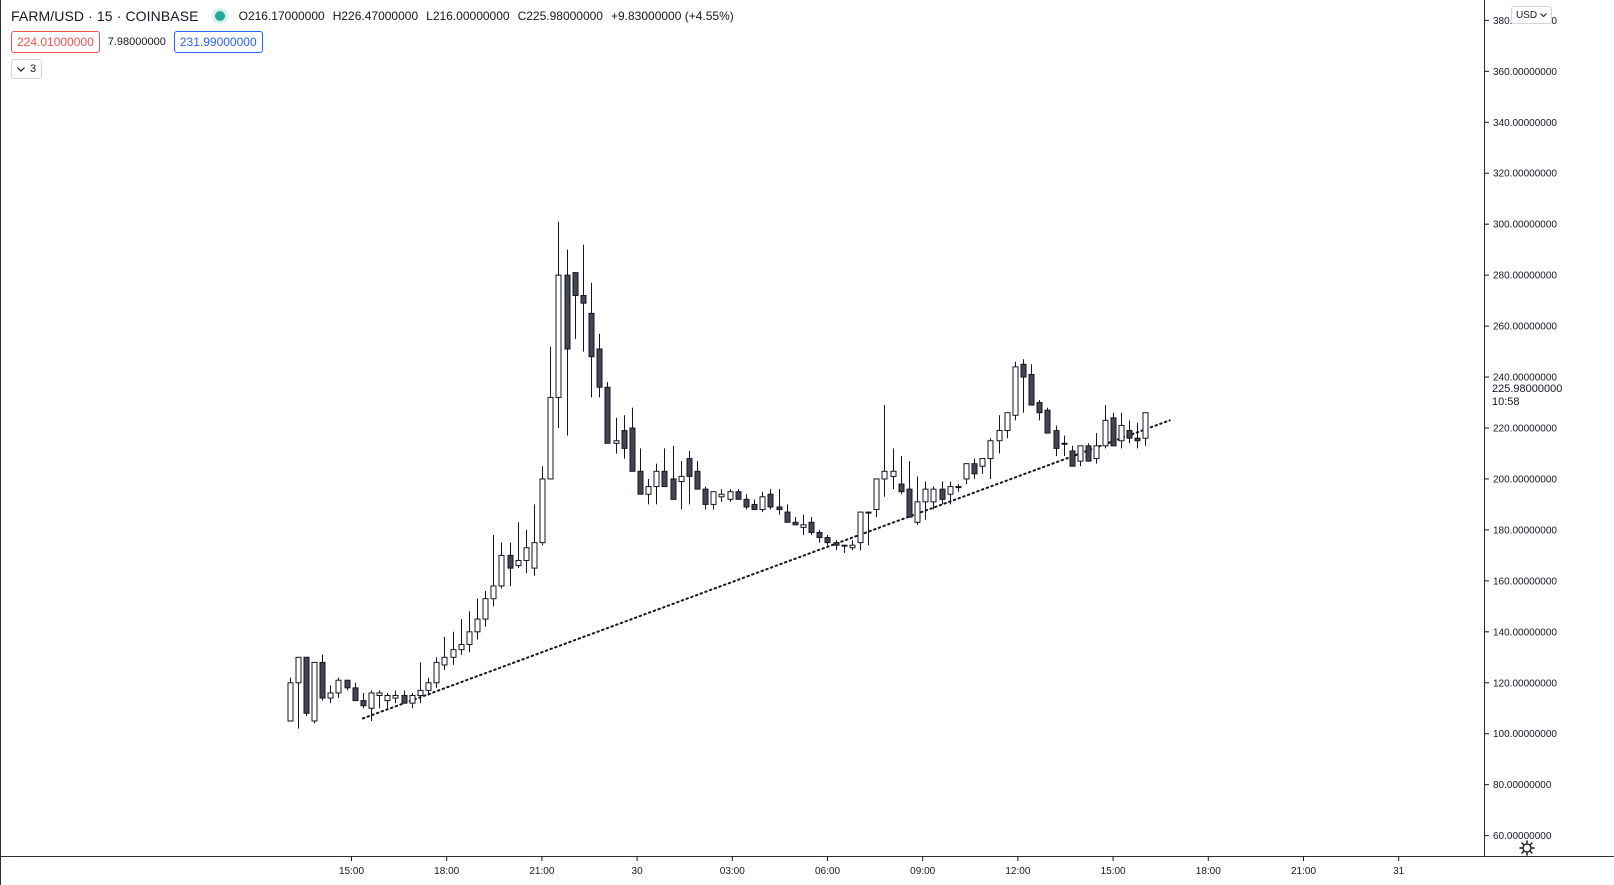  What do you see at coordinates (33, 69) in the screenshot?
I see `indicators-count: 3` at bounding box center [33, 69].